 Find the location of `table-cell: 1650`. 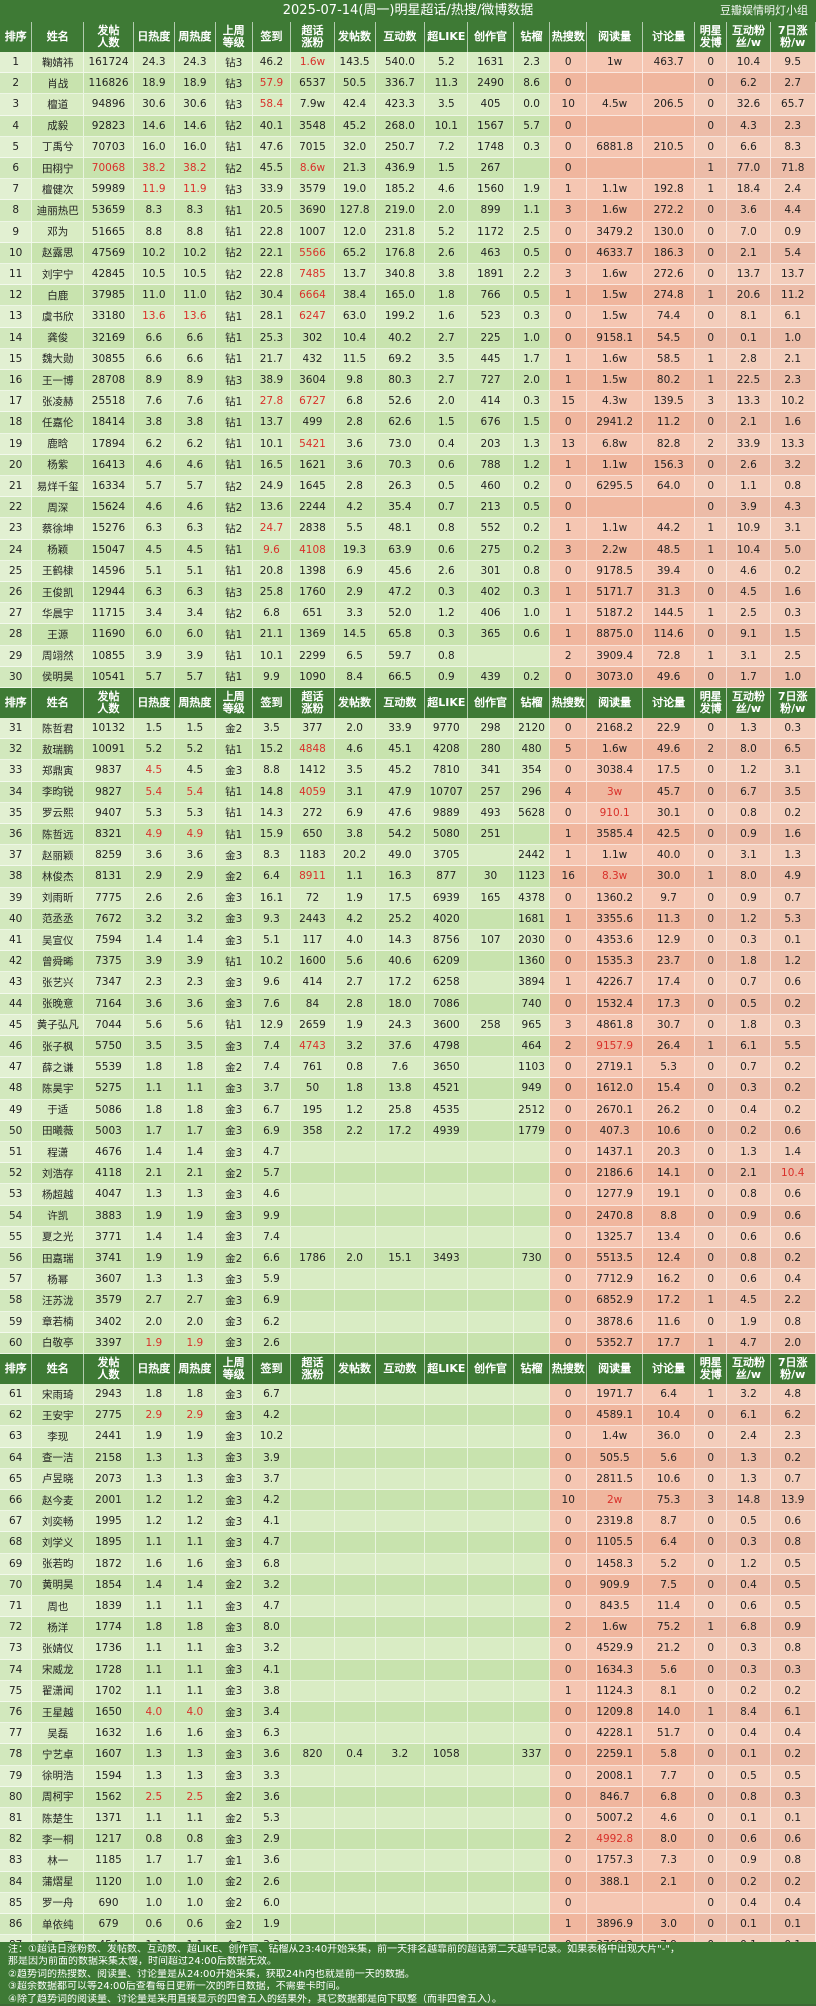

table-cell: 1650 is located at coordinates (109, 1713).